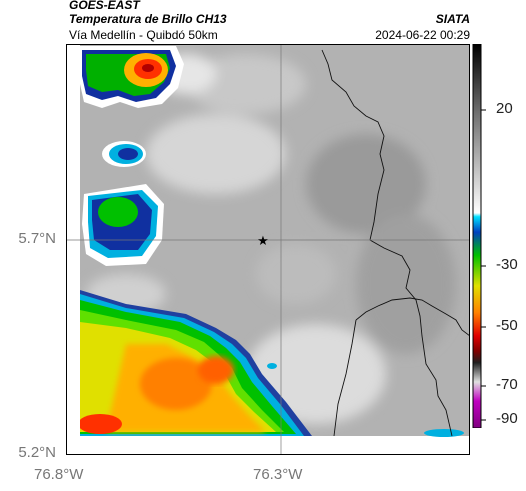  What do you see at coordinates (412, 317) in the screenshot?
I see `boundary-line-south` at bounding box center [412, 317].